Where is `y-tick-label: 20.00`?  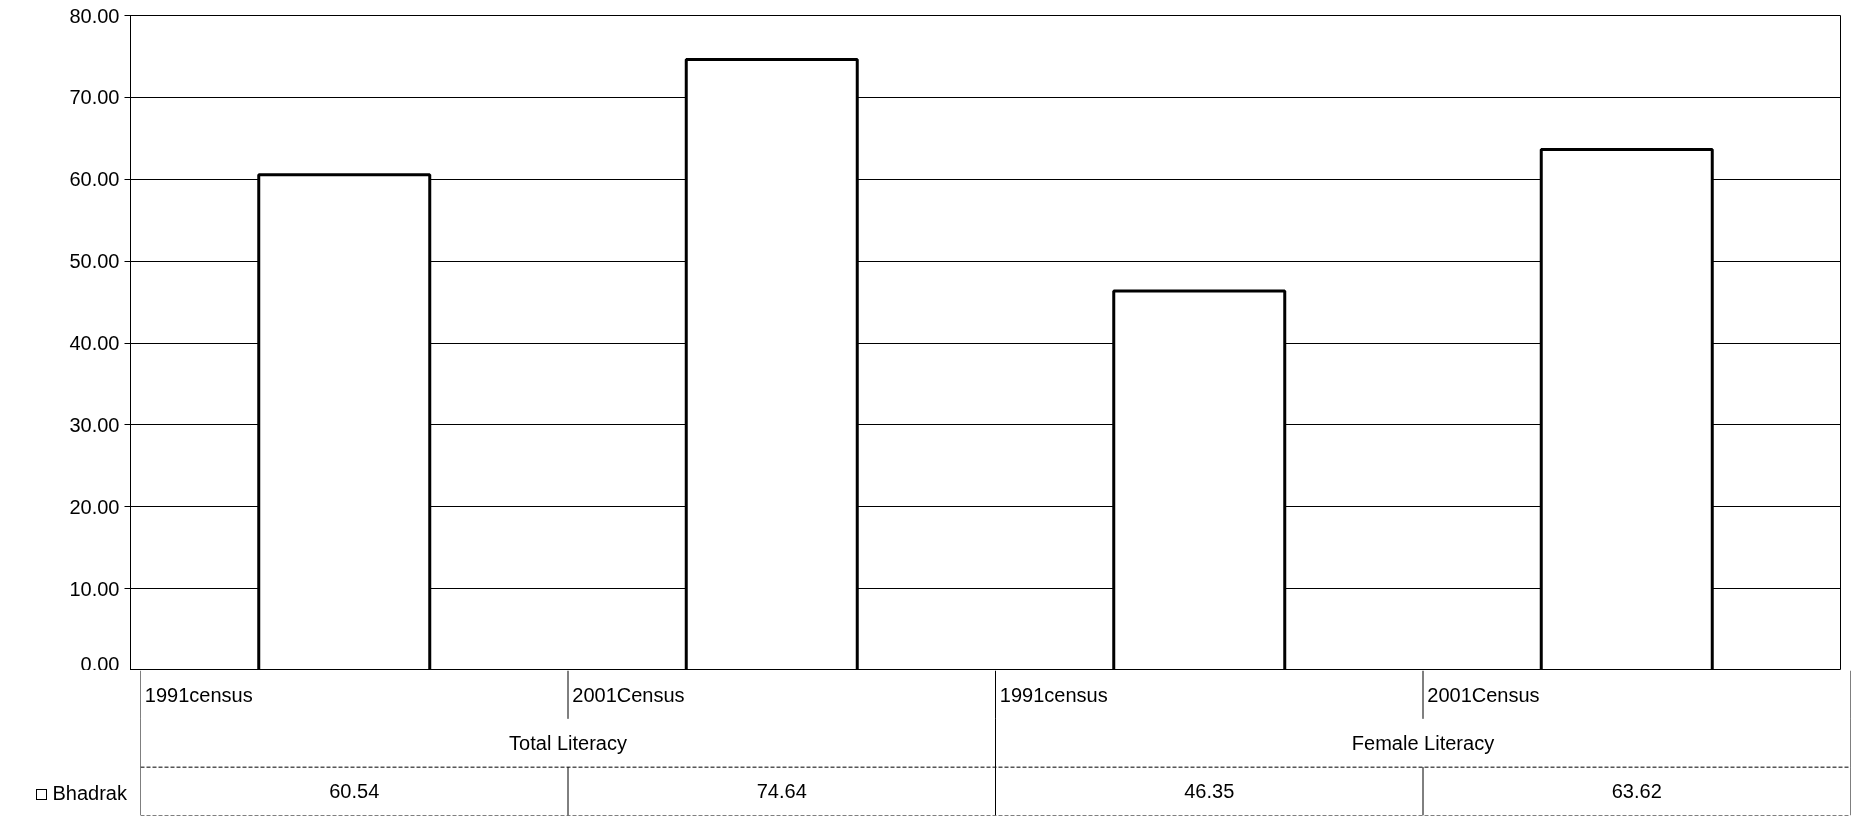
y-tick-label: 20.00 is located at coordinates (94, 506).